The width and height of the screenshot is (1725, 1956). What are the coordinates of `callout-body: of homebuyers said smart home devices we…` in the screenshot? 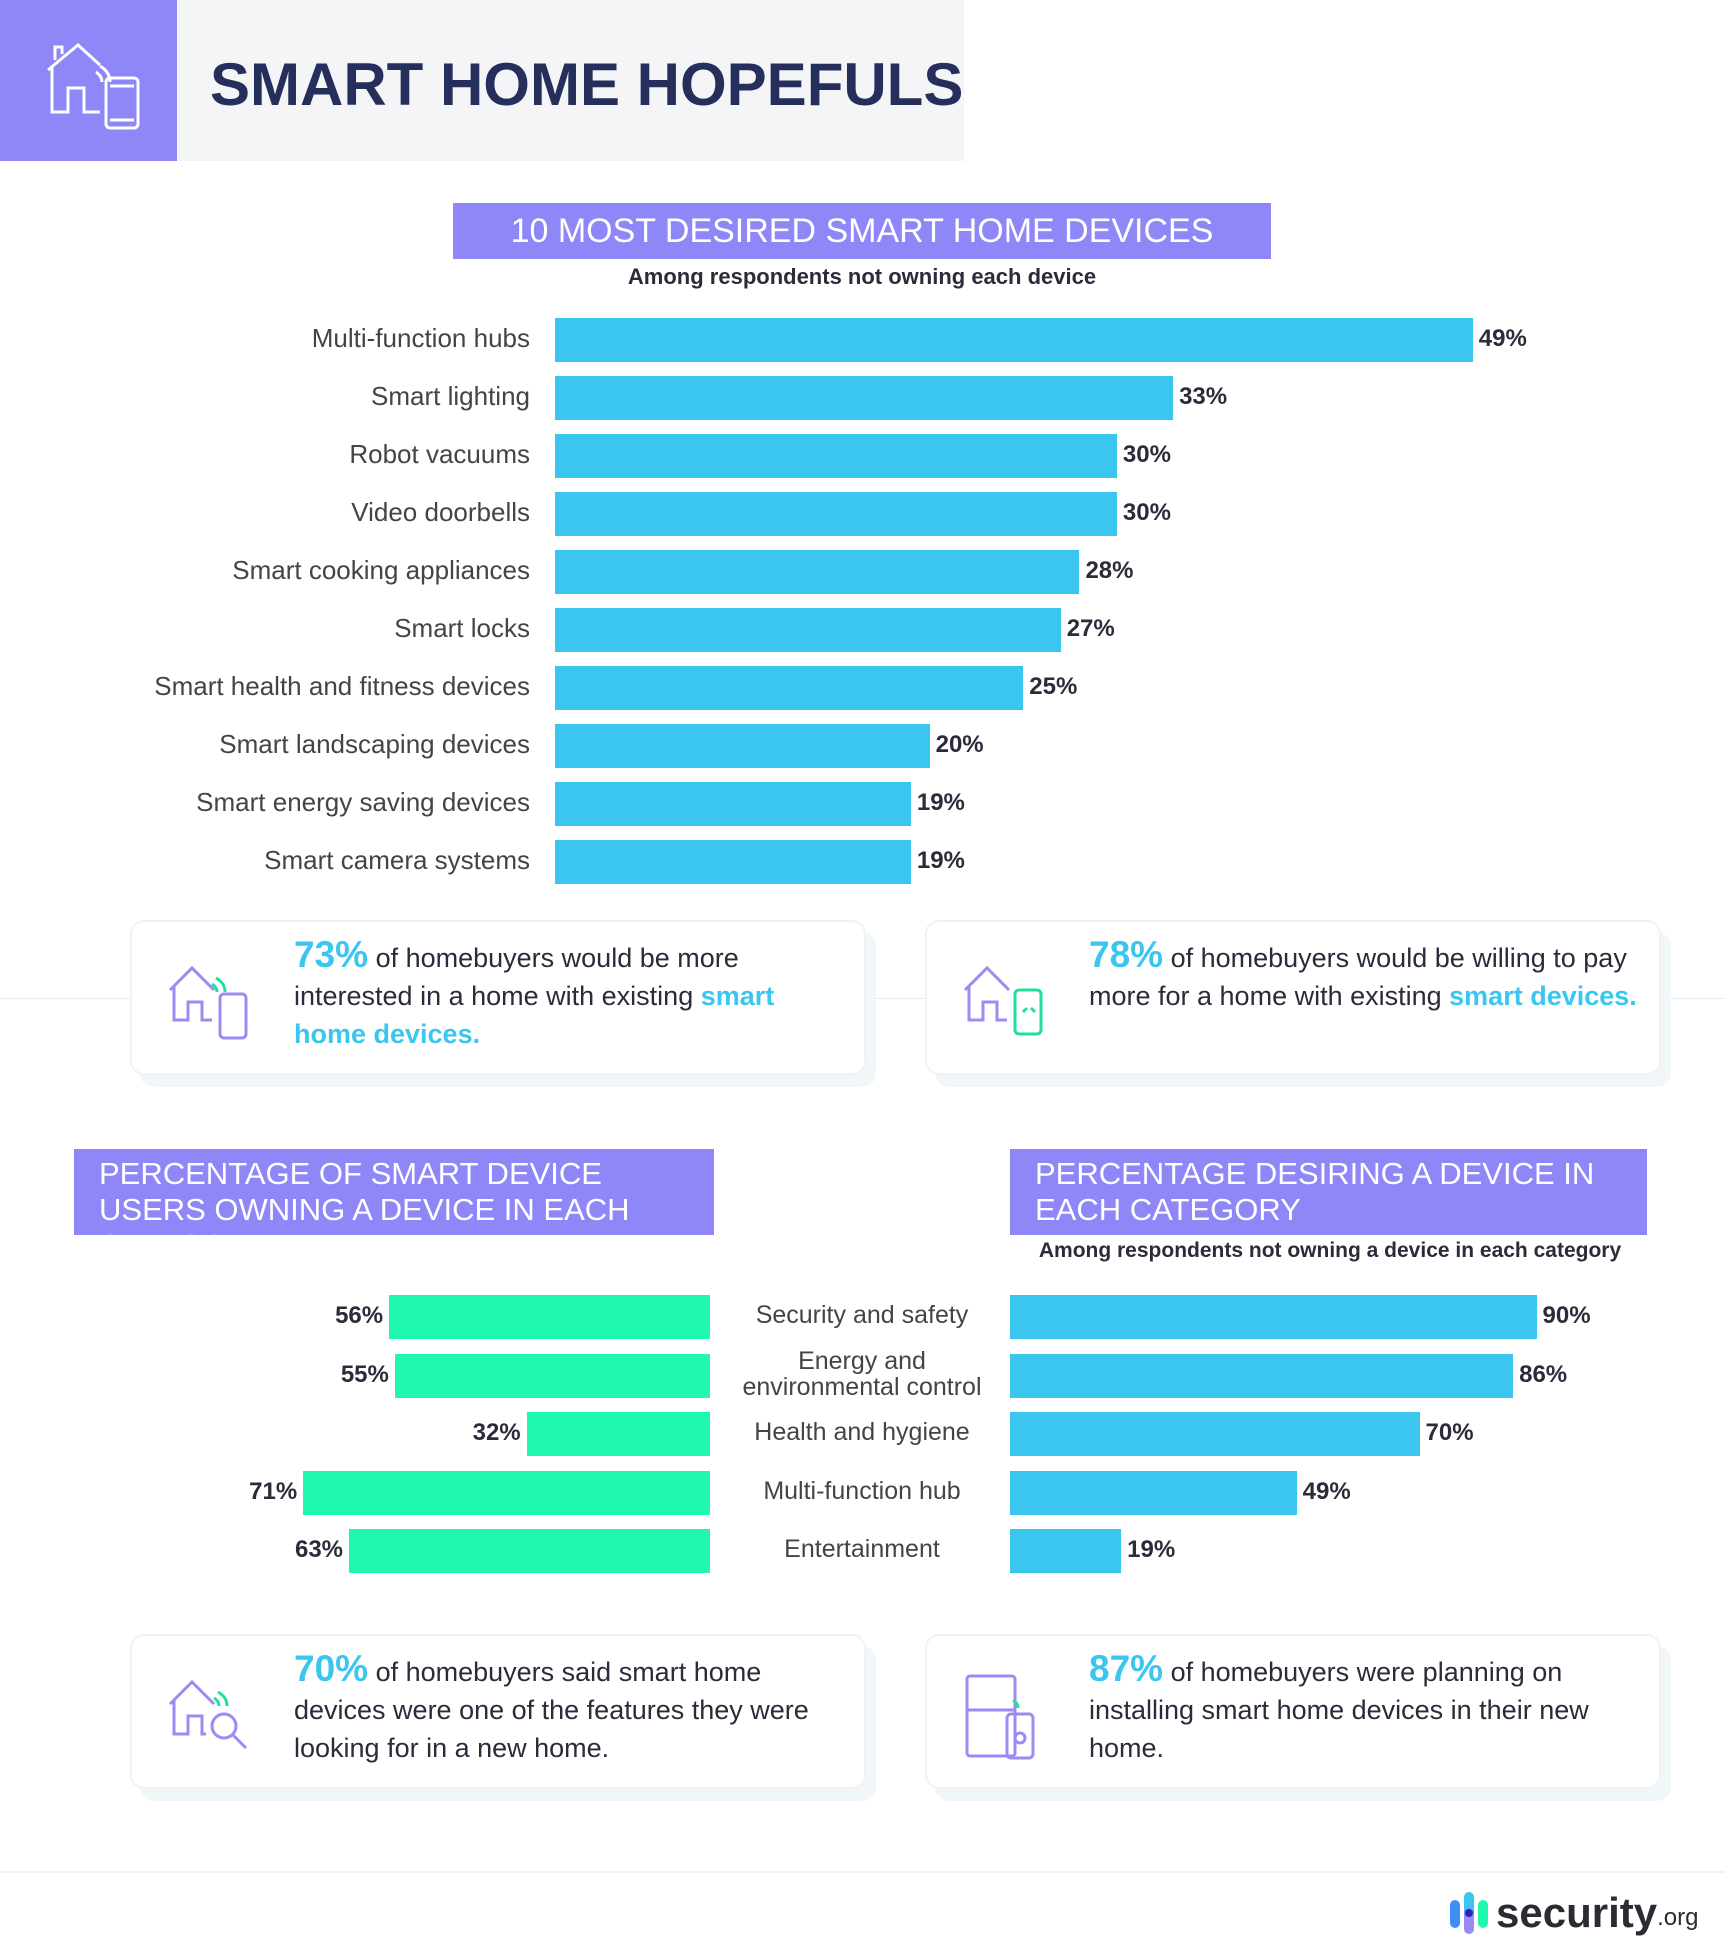 It's located at (551, 1710).